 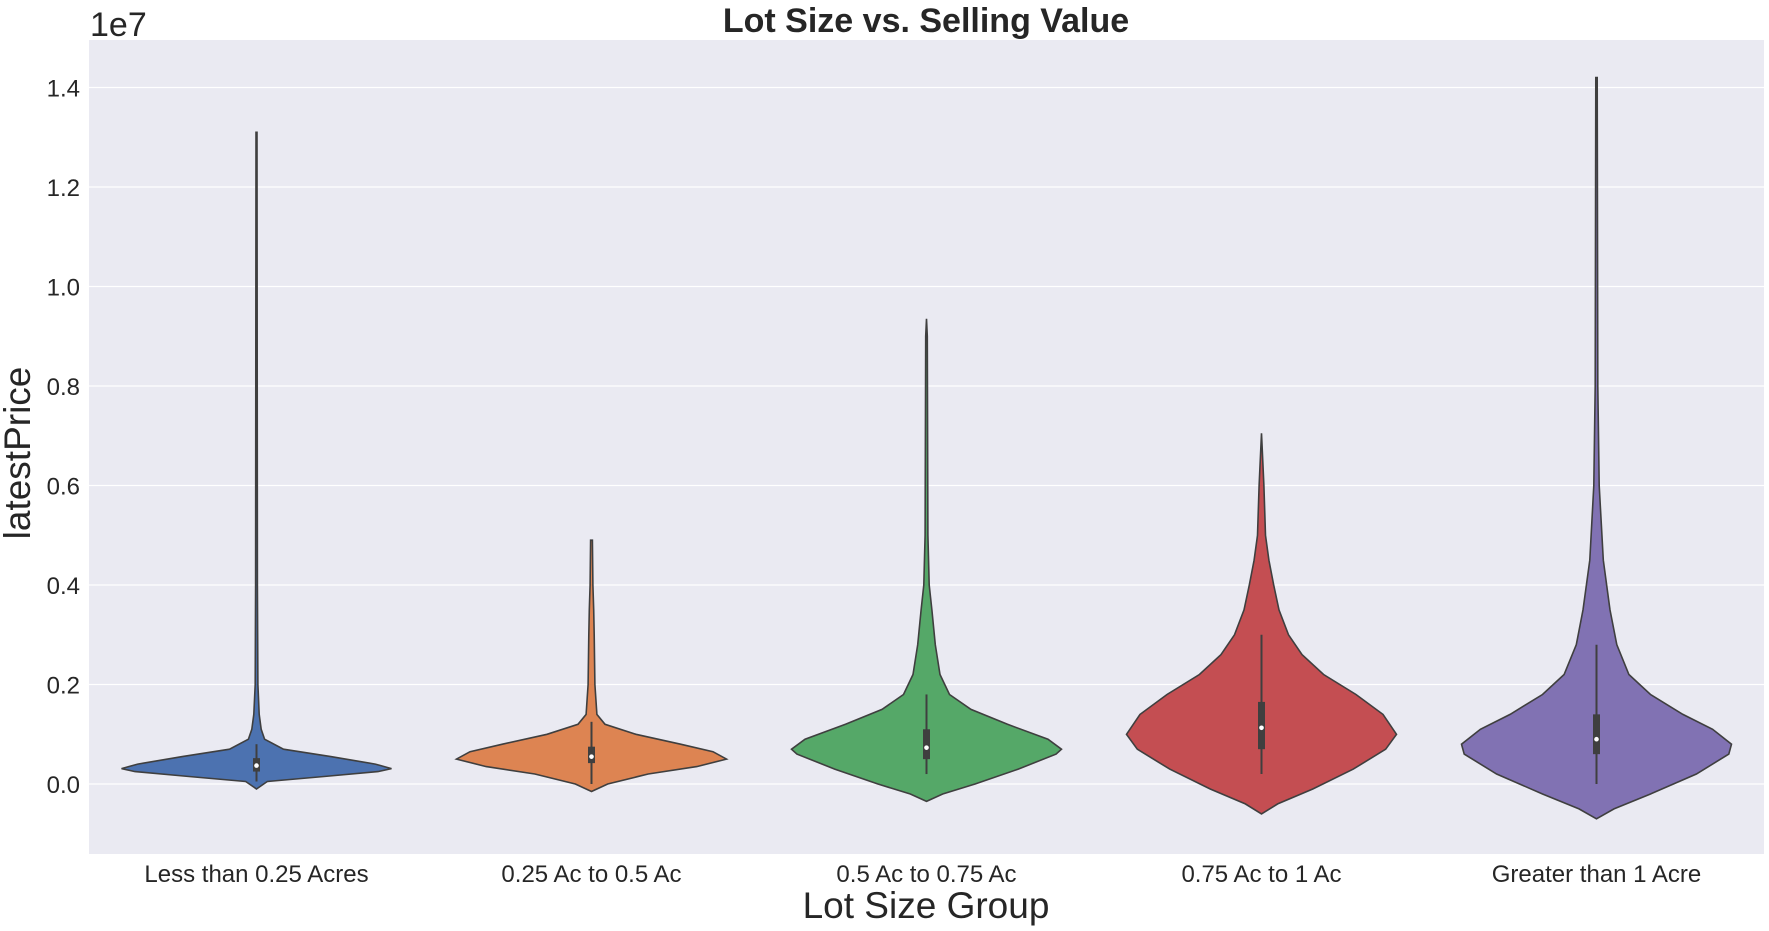 What do you see at coordinates (63, 288) in the screenshot?
I see `y-tick-label: 1.0` at bounding box center [63, 288].